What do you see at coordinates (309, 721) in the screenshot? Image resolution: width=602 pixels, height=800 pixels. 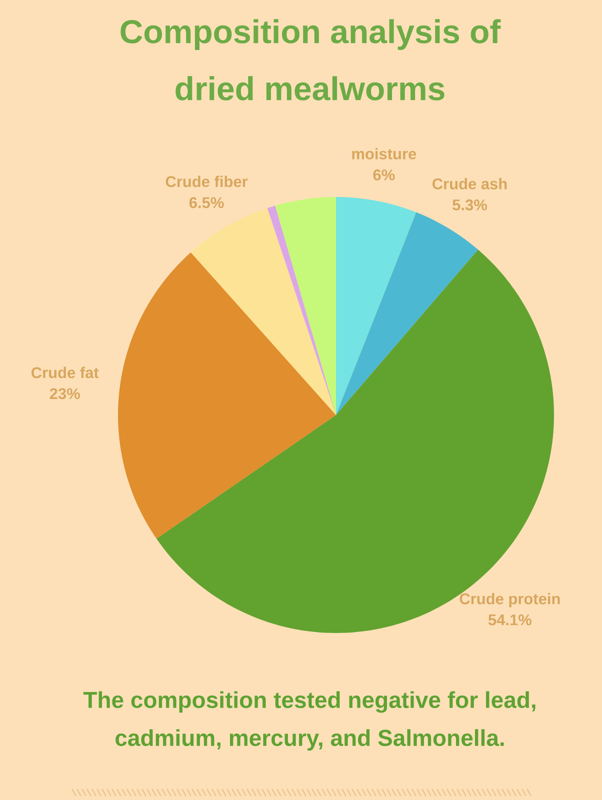 I see `text: The composition tested negative for lead, cadmium, mercury, and Salmonella.` at bounding box center [309, 721].